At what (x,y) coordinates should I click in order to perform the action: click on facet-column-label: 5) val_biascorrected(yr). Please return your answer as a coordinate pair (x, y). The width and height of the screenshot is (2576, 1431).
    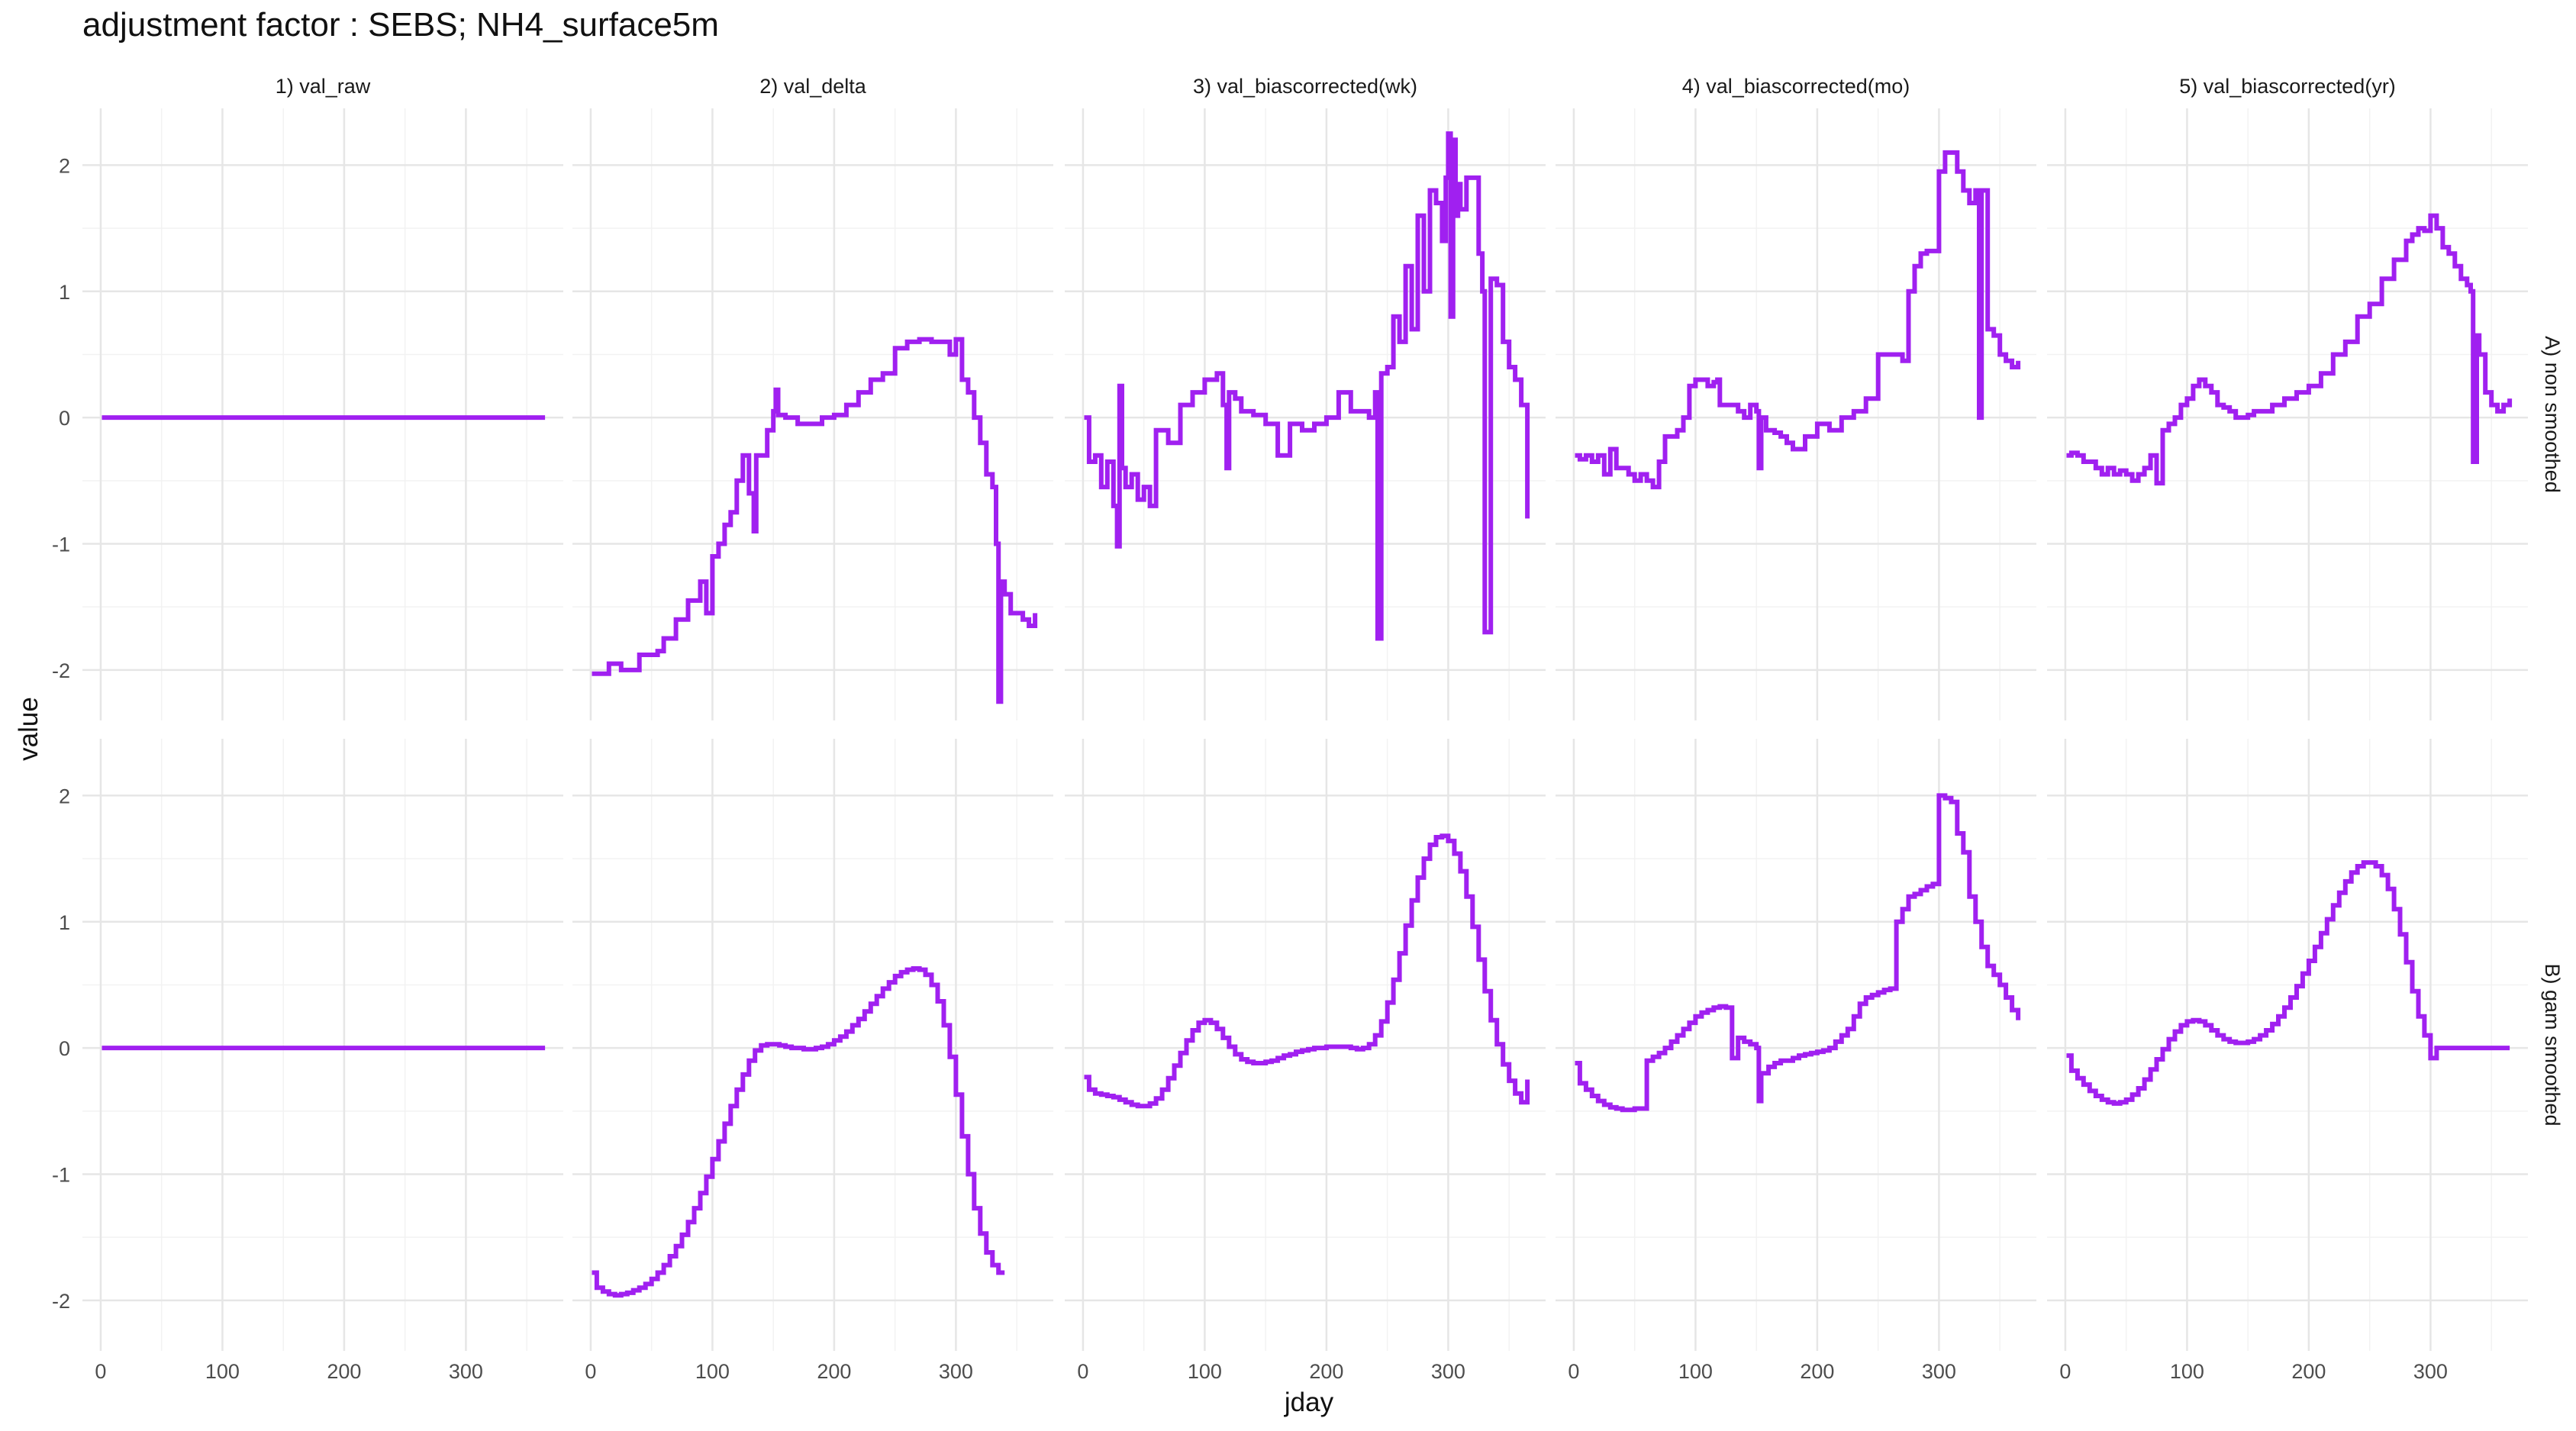
    Looking at the image, I should click on (2287, 87).